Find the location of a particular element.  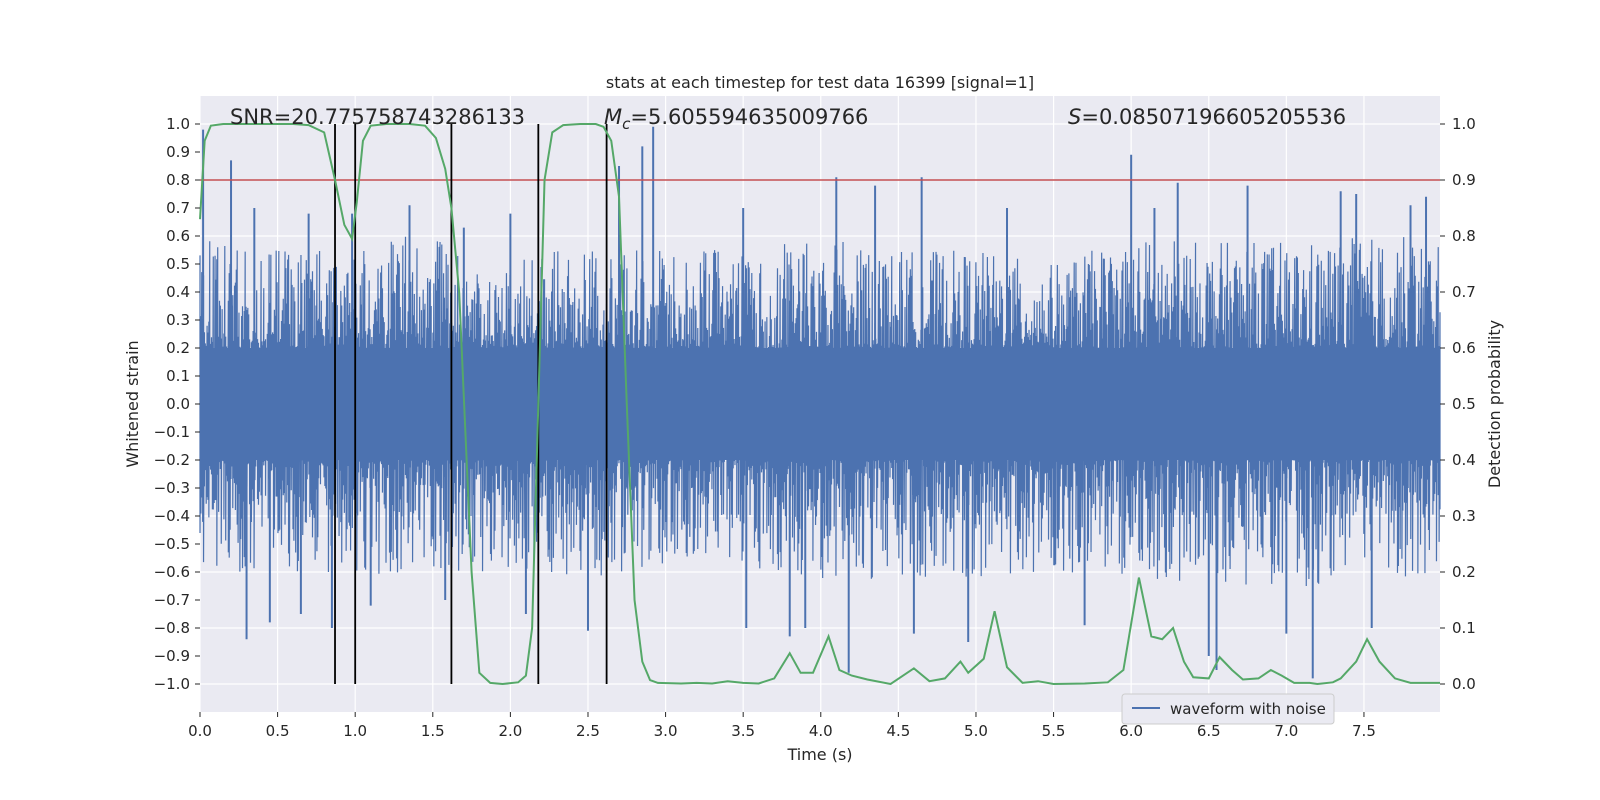

y-tick-label: 0.6 is located at coordinates (178, 236).